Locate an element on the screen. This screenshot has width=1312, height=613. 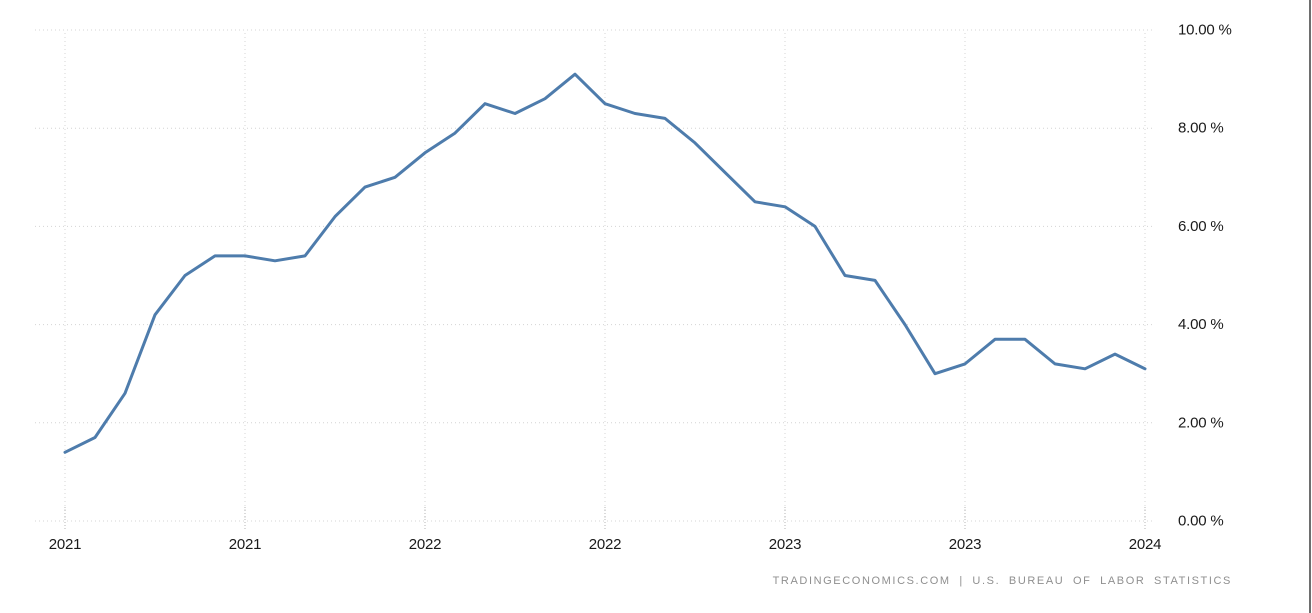
x-tick-label: 2024 is located at coordinates (1145, 544).